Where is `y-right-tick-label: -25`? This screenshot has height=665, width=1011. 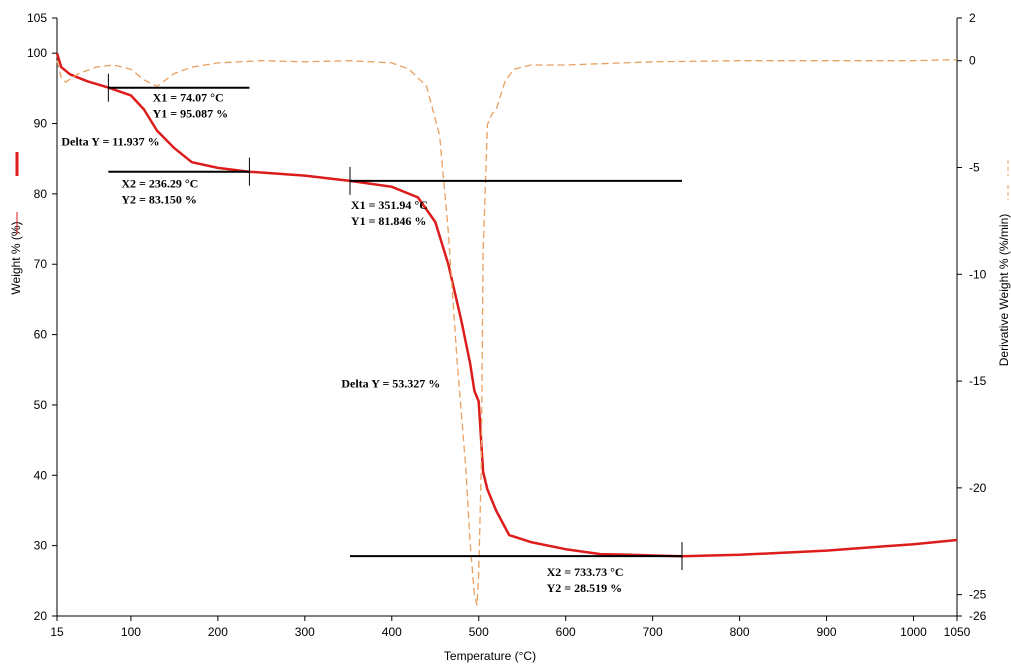
y-right-tick-label: -25 is located at coordinates (978, 595).